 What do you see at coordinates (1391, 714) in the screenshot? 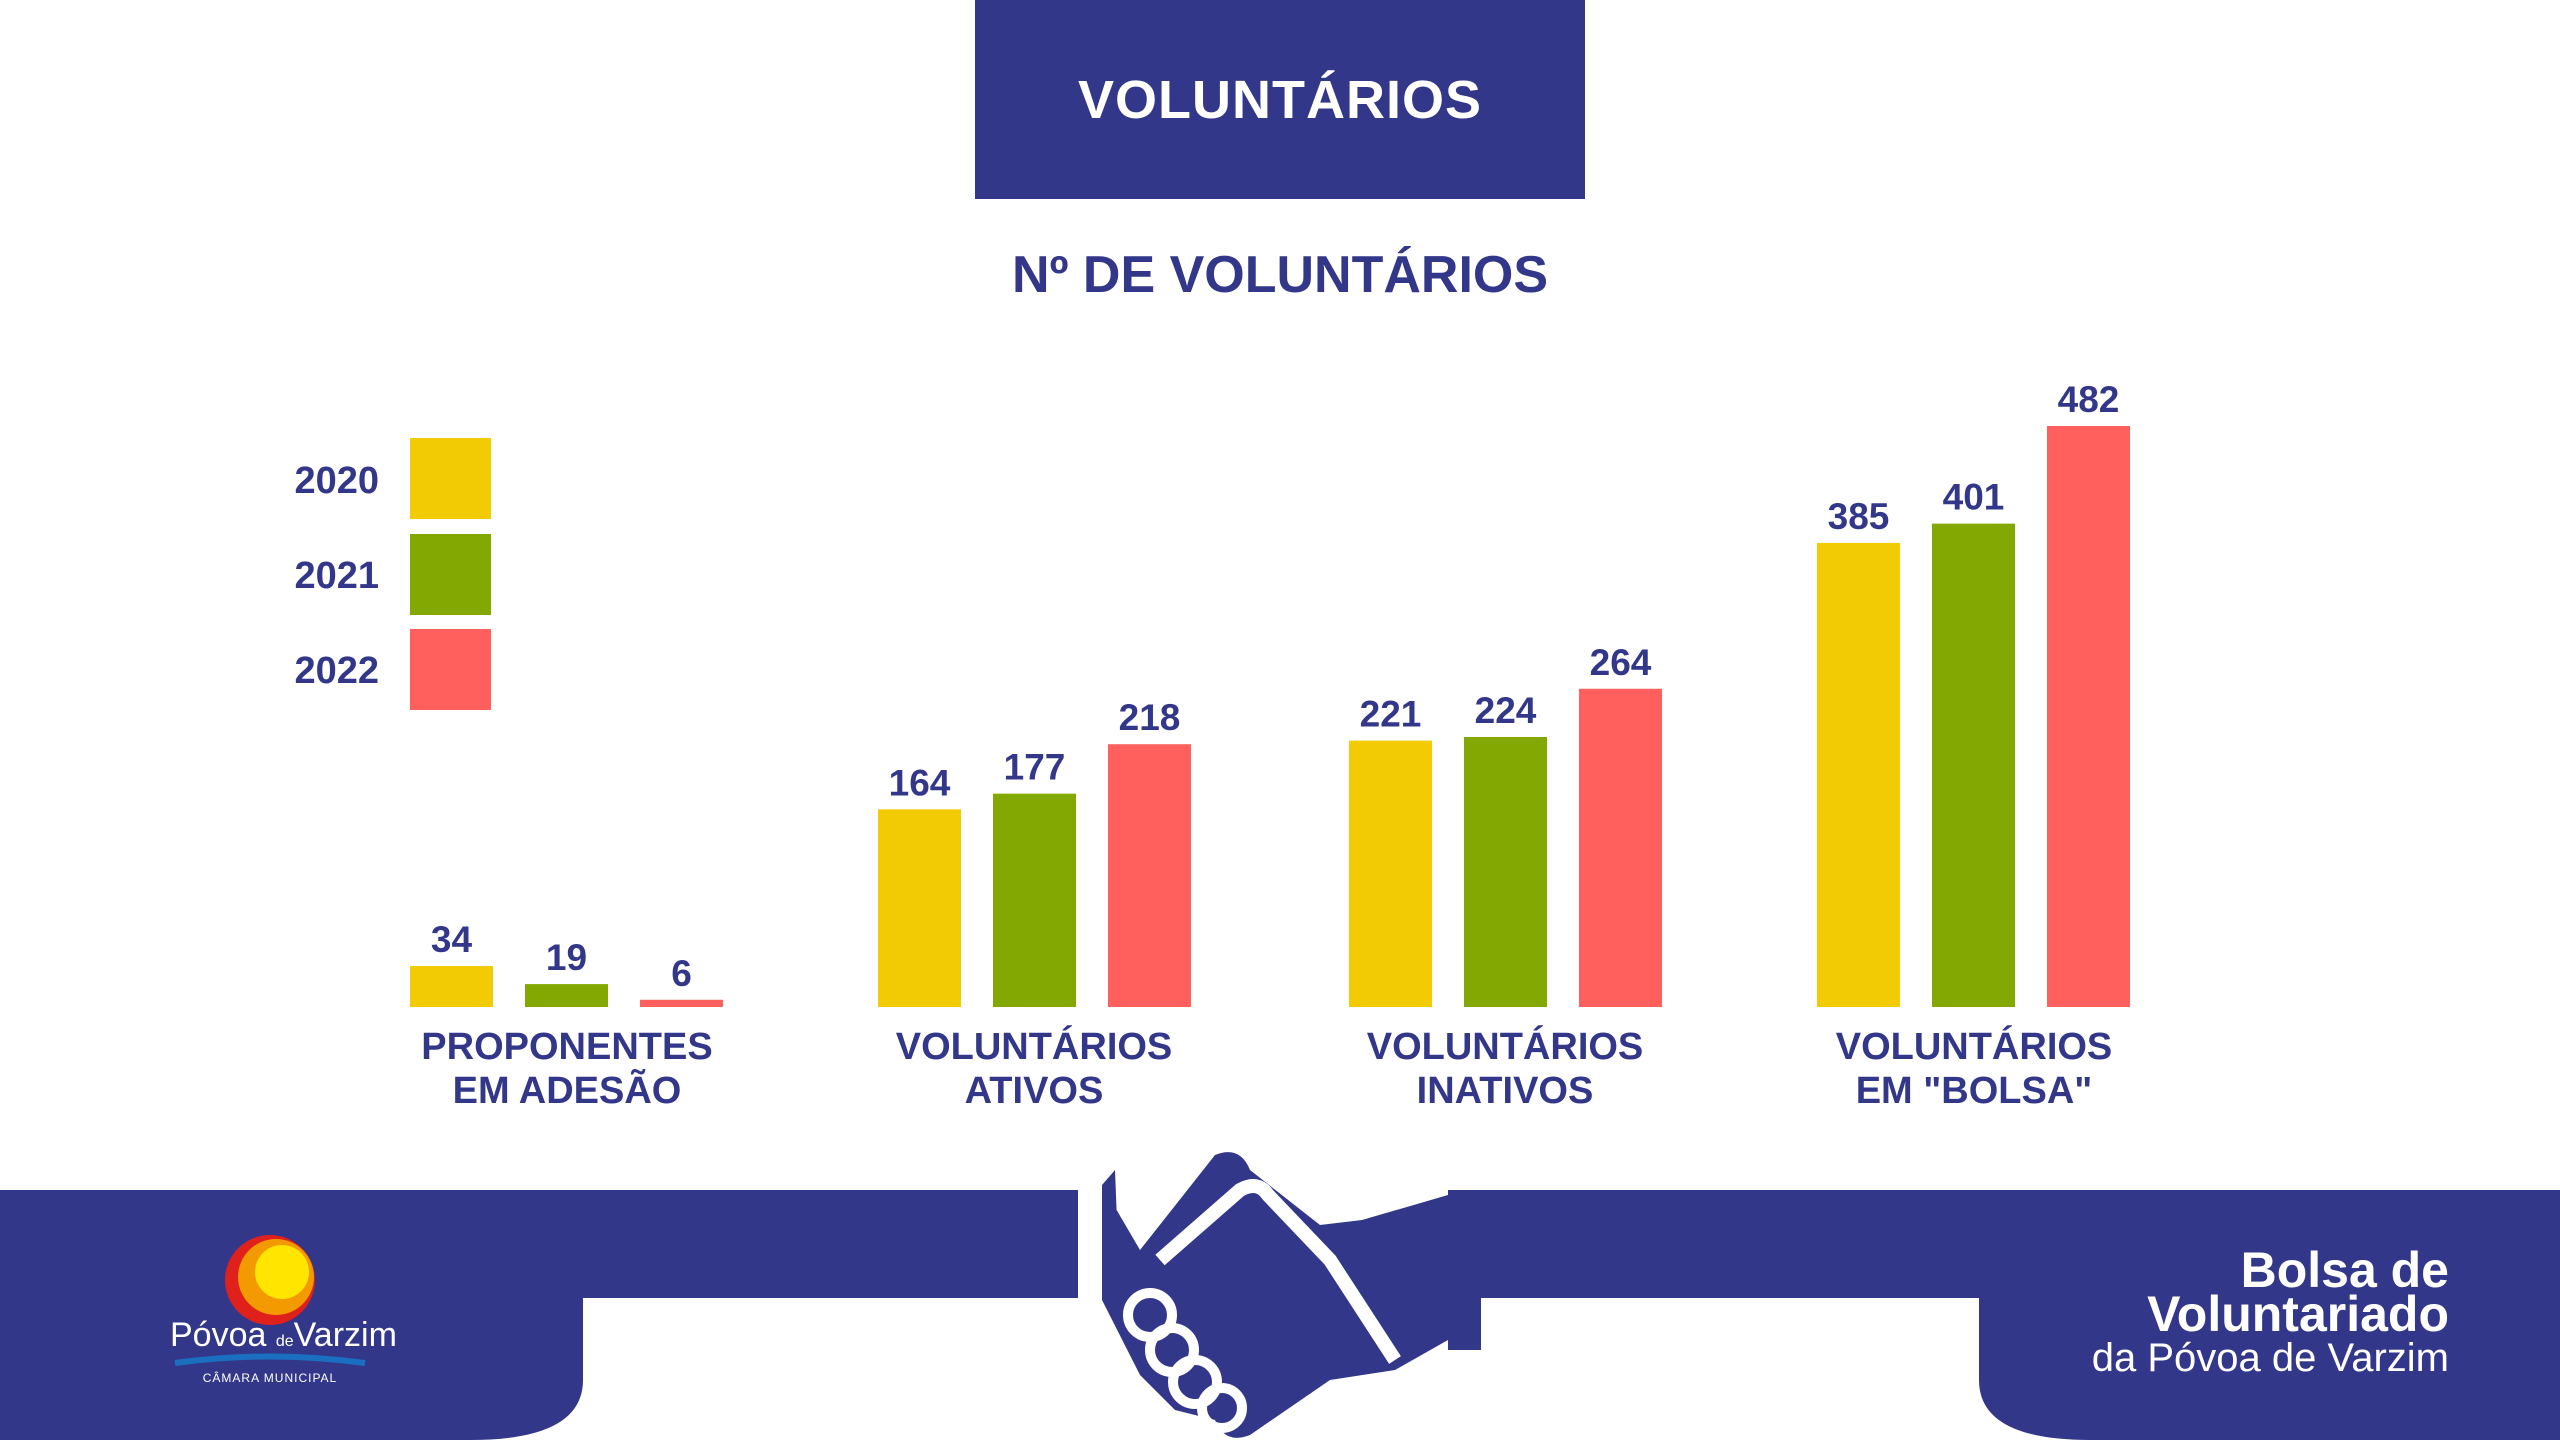
I see `data-label: 221` at bounding box center [1391, 714].